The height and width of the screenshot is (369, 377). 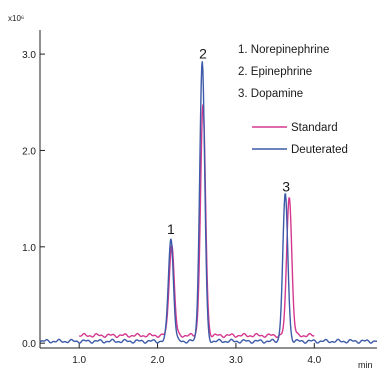 What do you see at coordinates (29, 344) in the screenshot?
I see `y-tick-label: 0.0` at bounding box center [29, 344].